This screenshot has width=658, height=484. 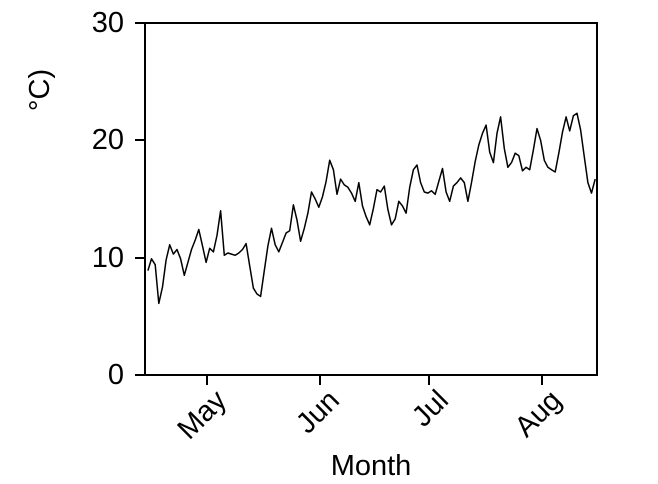 I want to click on x-tick-label: May, so click(x=202, y=415).